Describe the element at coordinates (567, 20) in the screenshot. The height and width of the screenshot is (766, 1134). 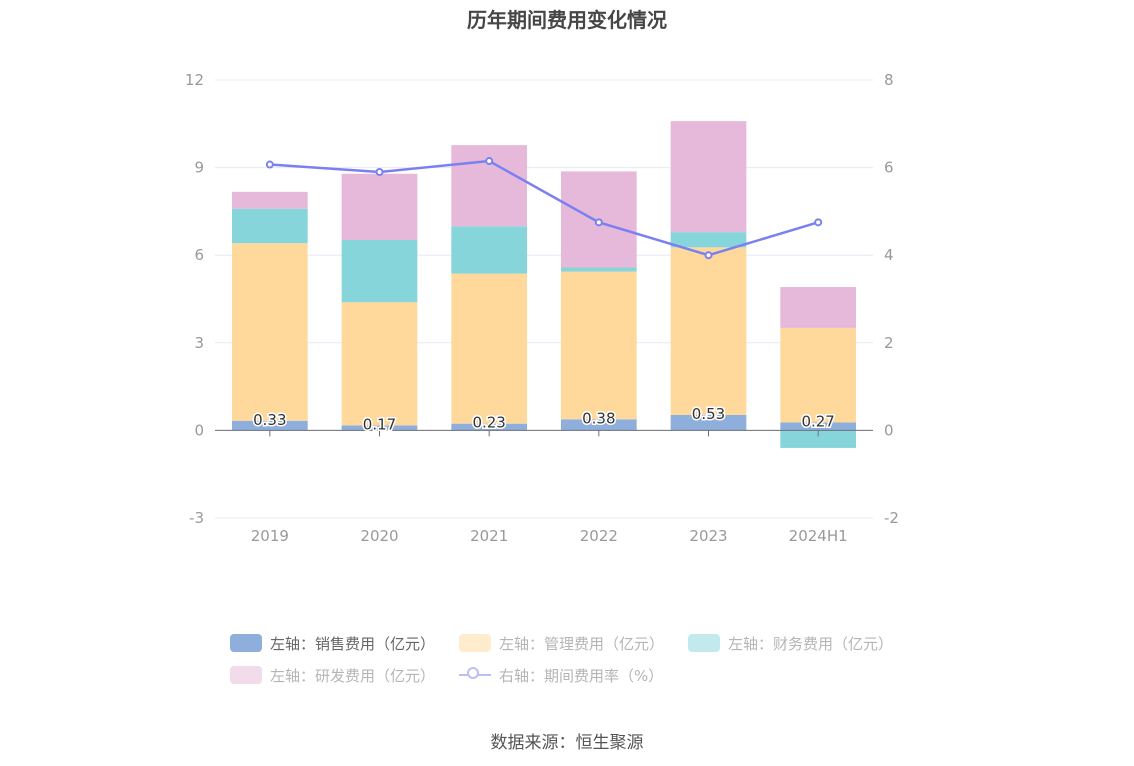
I see `chart-title: 历年期间费用变化情况` at that location.